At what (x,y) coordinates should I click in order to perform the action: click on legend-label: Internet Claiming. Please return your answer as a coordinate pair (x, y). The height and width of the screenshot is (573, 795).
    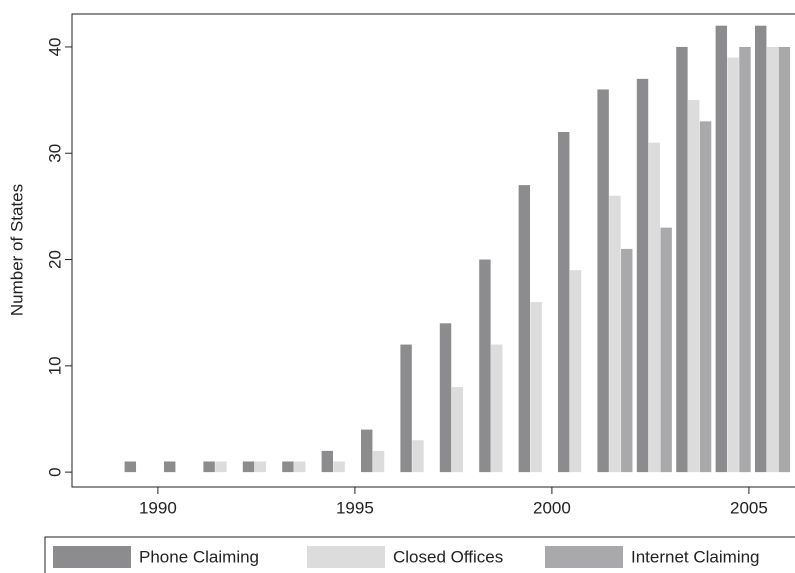
    Looking at the image, I should click on (695, 556).